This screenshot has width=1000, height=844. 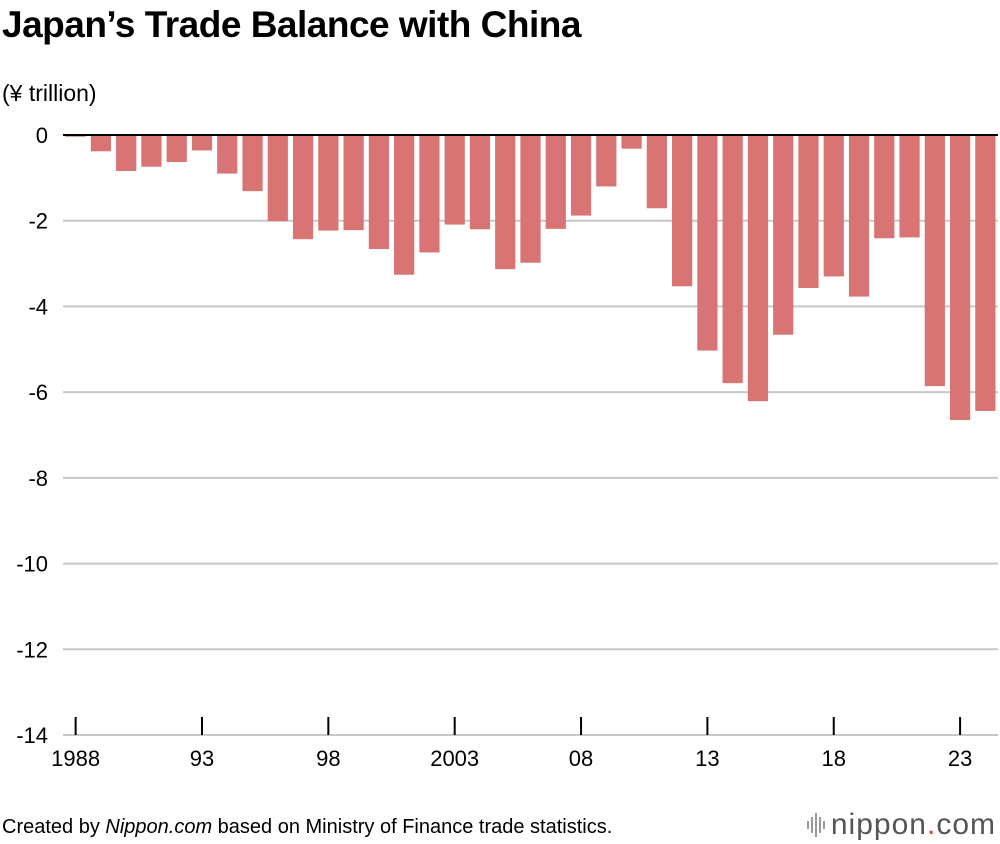 I want to click on y-tick-label: -10, so click(x=32, y=564).